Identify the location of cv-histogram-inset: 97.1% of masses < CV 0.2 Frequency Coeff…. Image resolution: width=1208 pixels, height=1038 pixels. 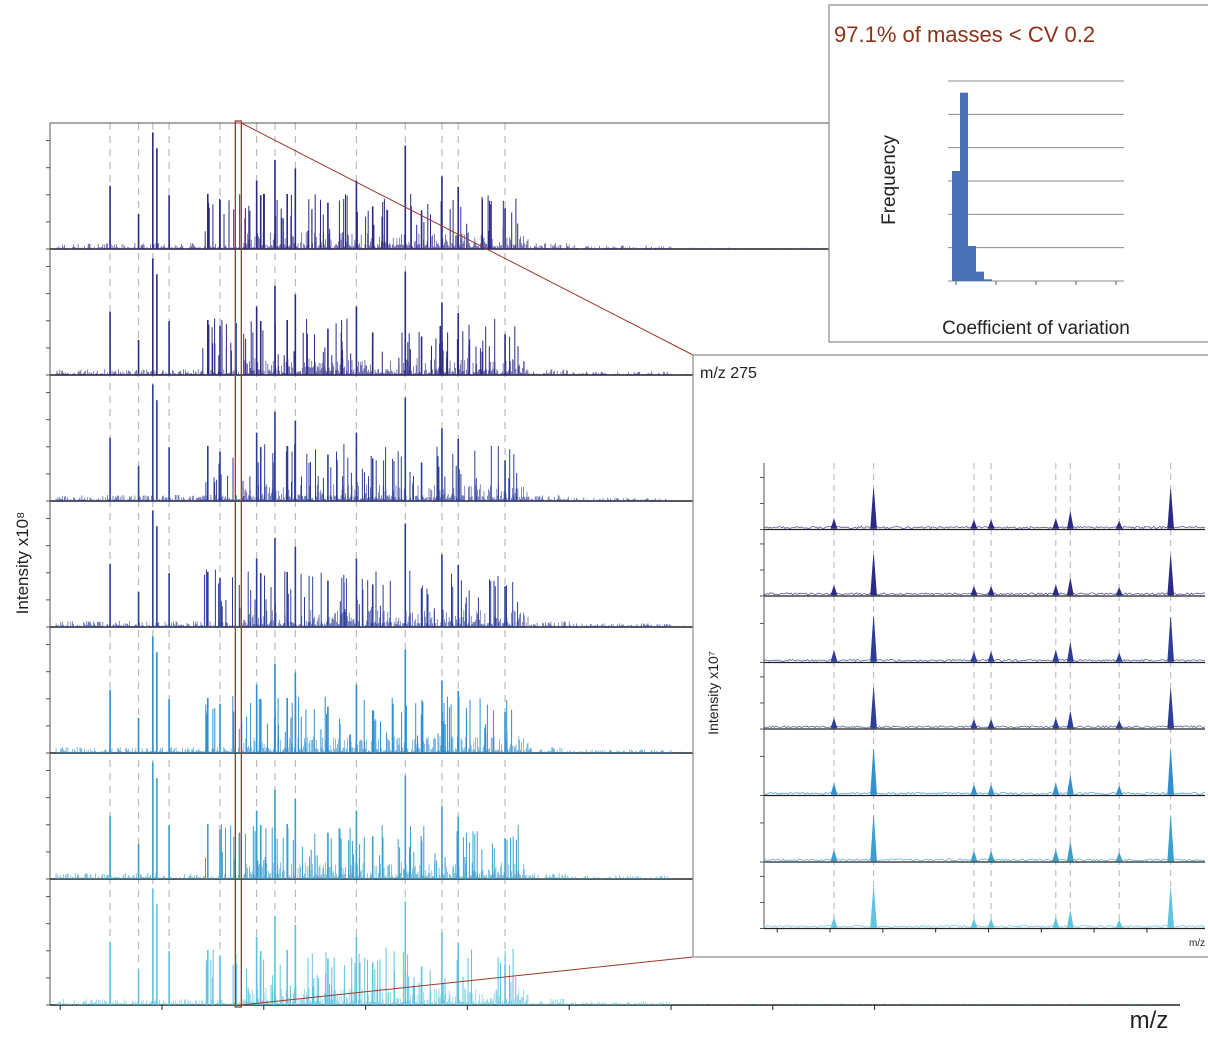
(1018, 173).